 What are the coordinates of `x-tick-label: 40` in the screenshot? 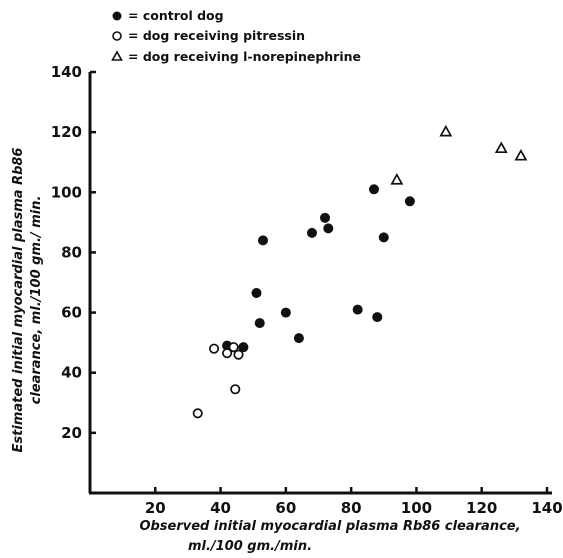 It's located at (220, 508).